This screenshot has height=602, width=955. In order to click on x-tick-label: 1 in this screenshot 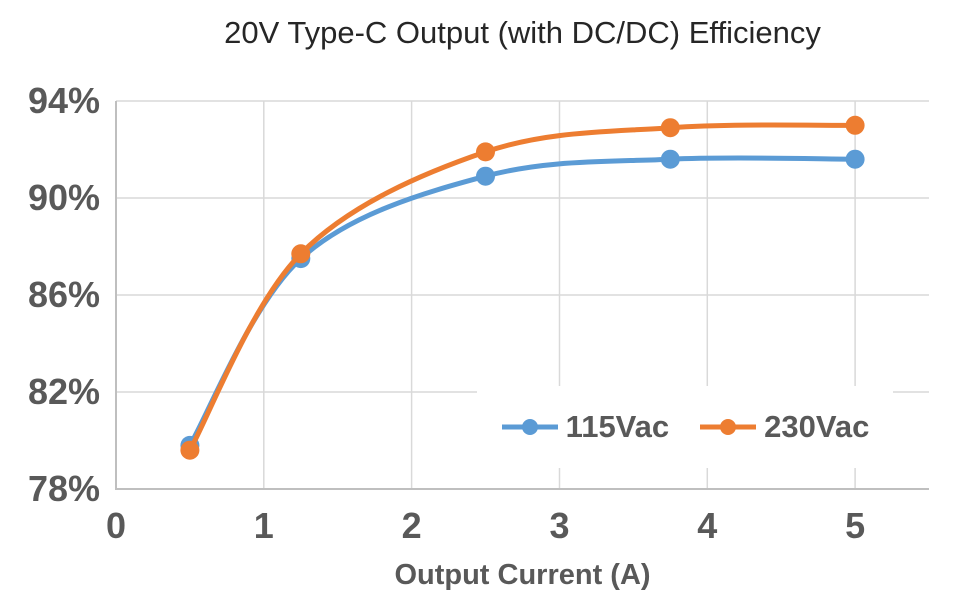, I will do `click(263, 525)`.